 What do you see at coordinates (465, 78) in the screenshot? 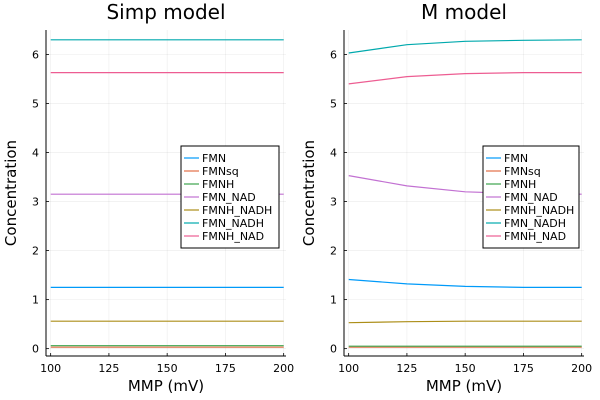
I see `series-line-fmnh-nad` at bounding box center [465, 78].